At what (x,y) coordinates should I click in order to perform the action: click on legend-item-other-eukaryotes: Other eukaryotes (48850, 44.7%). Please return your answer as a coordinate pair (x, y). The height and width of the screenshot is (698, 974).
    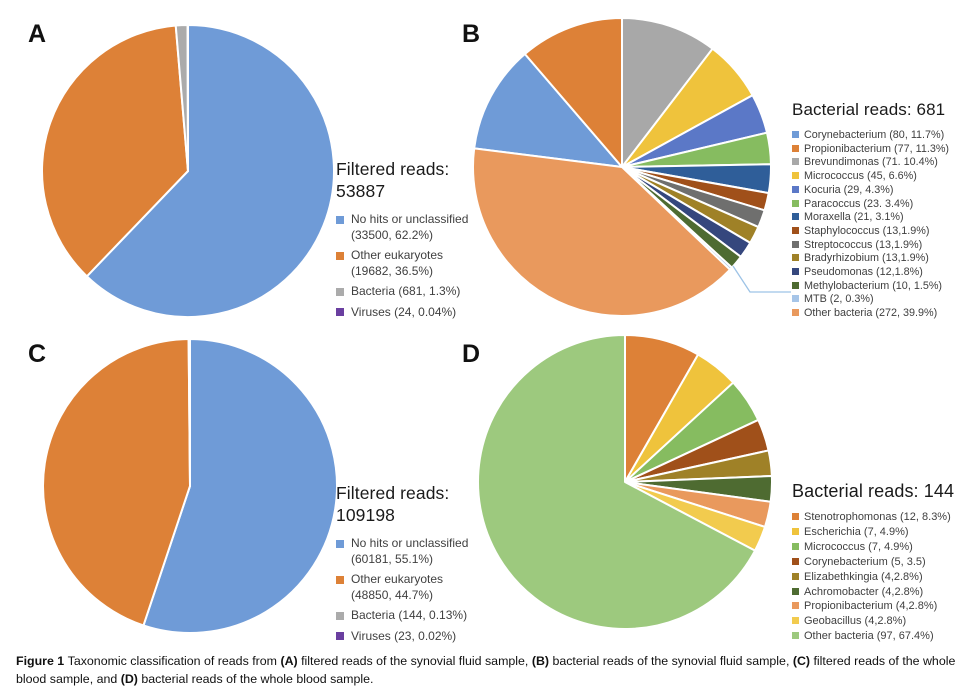
    Looking at the image, I should click on (410, 587).